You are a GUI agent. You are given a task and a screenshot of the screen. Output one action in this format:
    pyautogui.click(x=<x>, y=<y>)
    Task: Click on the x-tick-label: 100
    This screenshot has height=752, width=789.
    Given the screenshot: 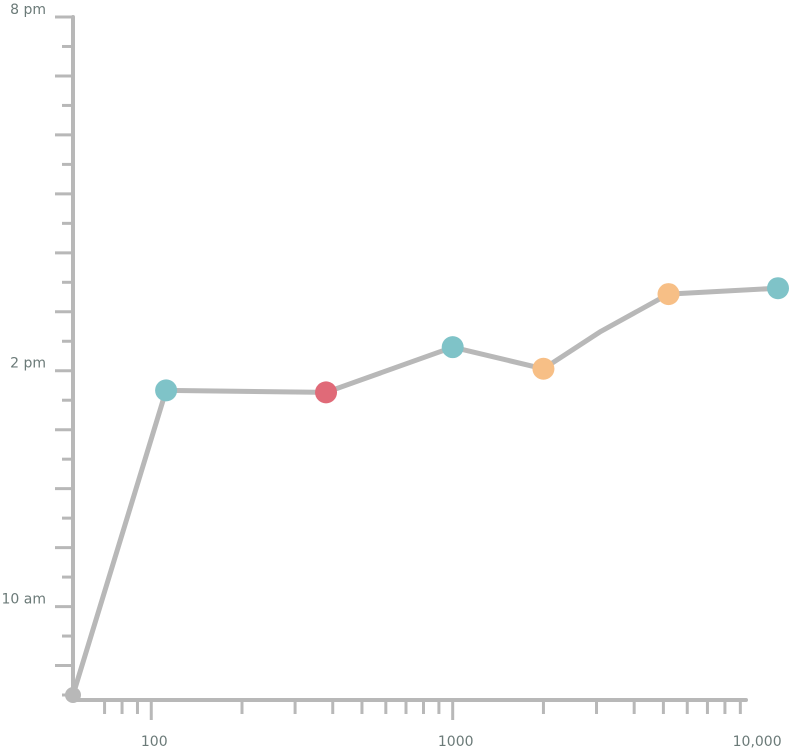 What is the action you would take?
    pyautogui.click(x=154, y=742)
    